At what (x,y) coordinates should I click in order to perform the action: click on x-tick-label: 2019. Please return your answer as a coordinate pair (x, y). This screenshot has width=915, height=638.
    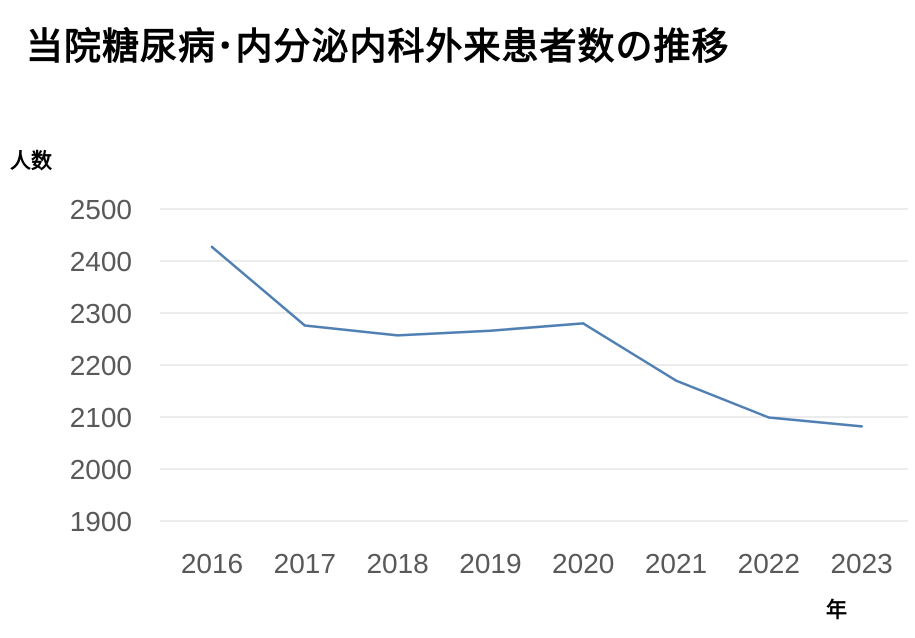
    Looking at the image, I should click on (490, 563).